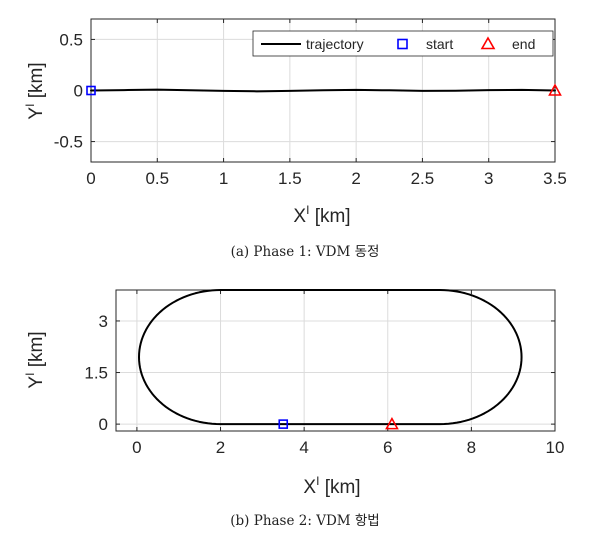 The width and height of the screenshot is (591, 548). Describe the element at coordinates (555, 447) in the screenshot. I see `x-tick-label: 10` at that location.